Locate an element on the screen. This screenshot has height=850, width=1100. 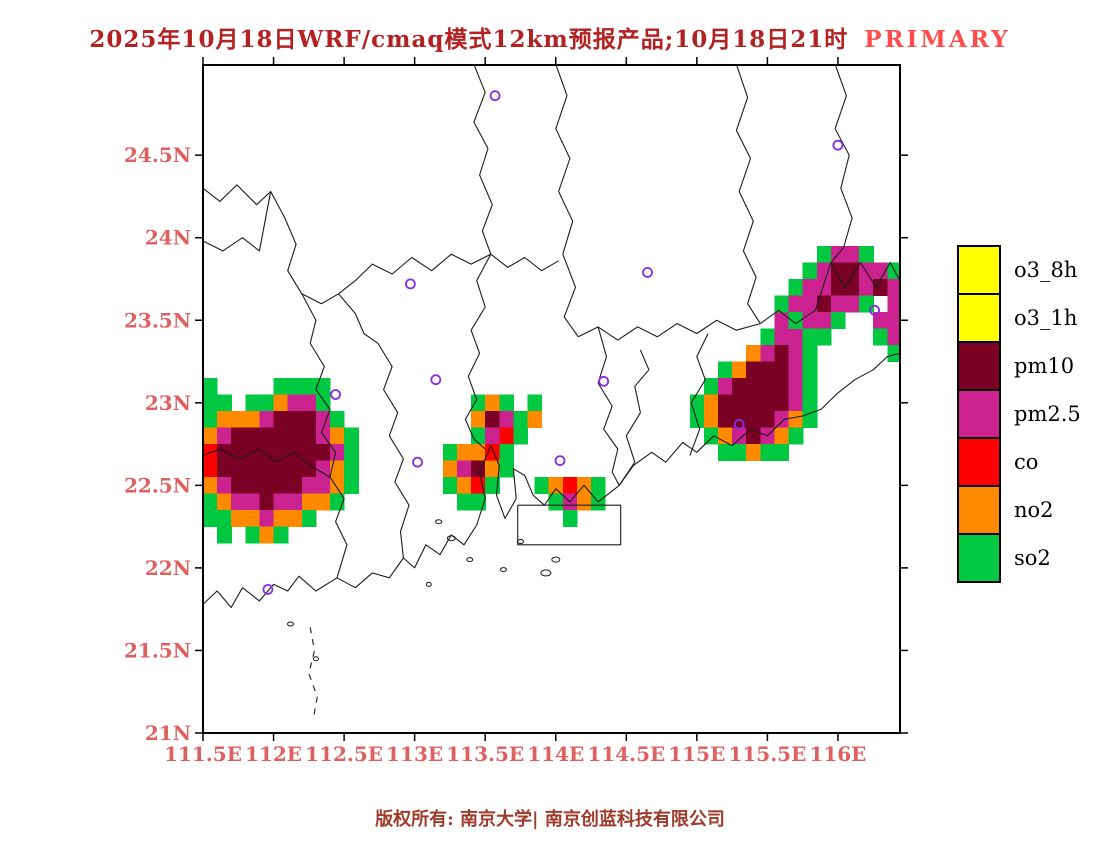
legend-label-no2: no2 is located at coordinates (1034, 510).